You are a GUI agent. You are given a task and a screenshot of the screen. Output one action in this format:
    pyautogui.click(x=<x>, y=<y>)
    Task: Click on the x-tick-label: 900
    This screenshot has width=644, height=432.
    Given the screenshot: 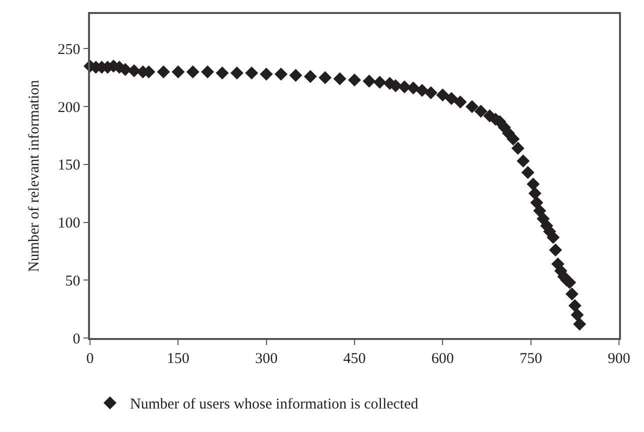 What is the action you would take?
    pyautogui.click(x=619, y=358)
    